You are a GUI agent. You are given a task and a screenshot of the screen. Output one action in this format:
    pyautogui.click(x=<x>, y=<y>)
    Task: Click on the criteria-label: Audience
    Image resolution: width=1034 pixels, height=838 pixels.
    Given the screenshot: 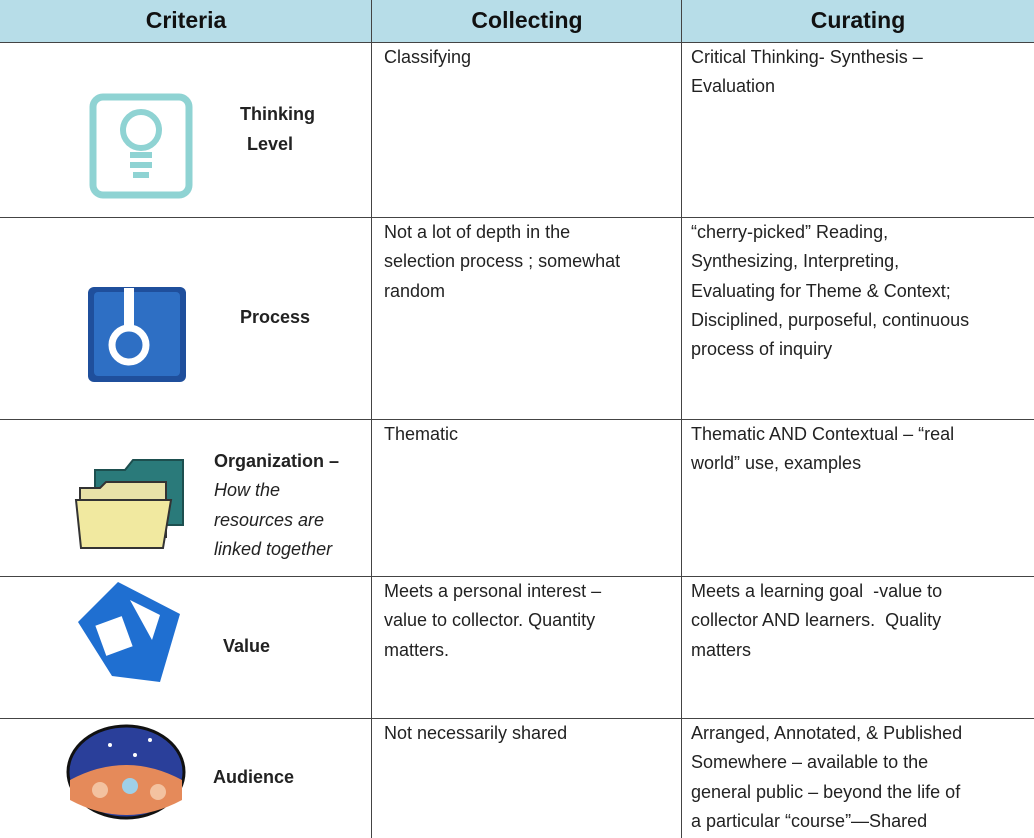 What is the action you would take?
    pyautogui.click(x=254, y=777)
    